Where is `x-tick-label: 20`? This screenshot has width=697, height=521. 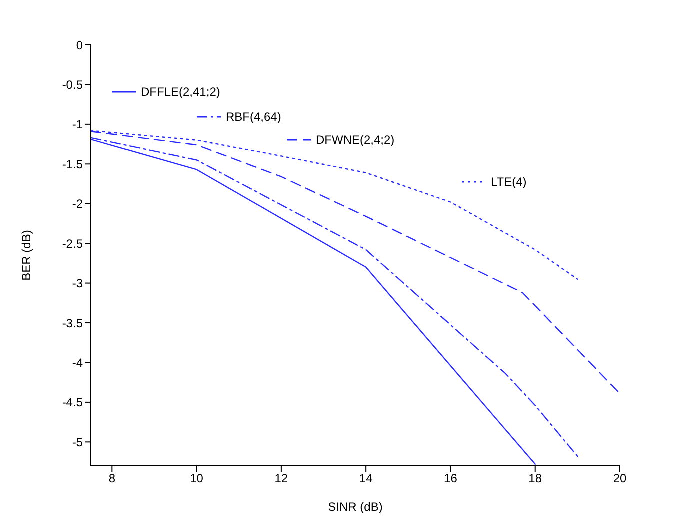 x-tick-label: 20 is located at coordinates (620, 479).